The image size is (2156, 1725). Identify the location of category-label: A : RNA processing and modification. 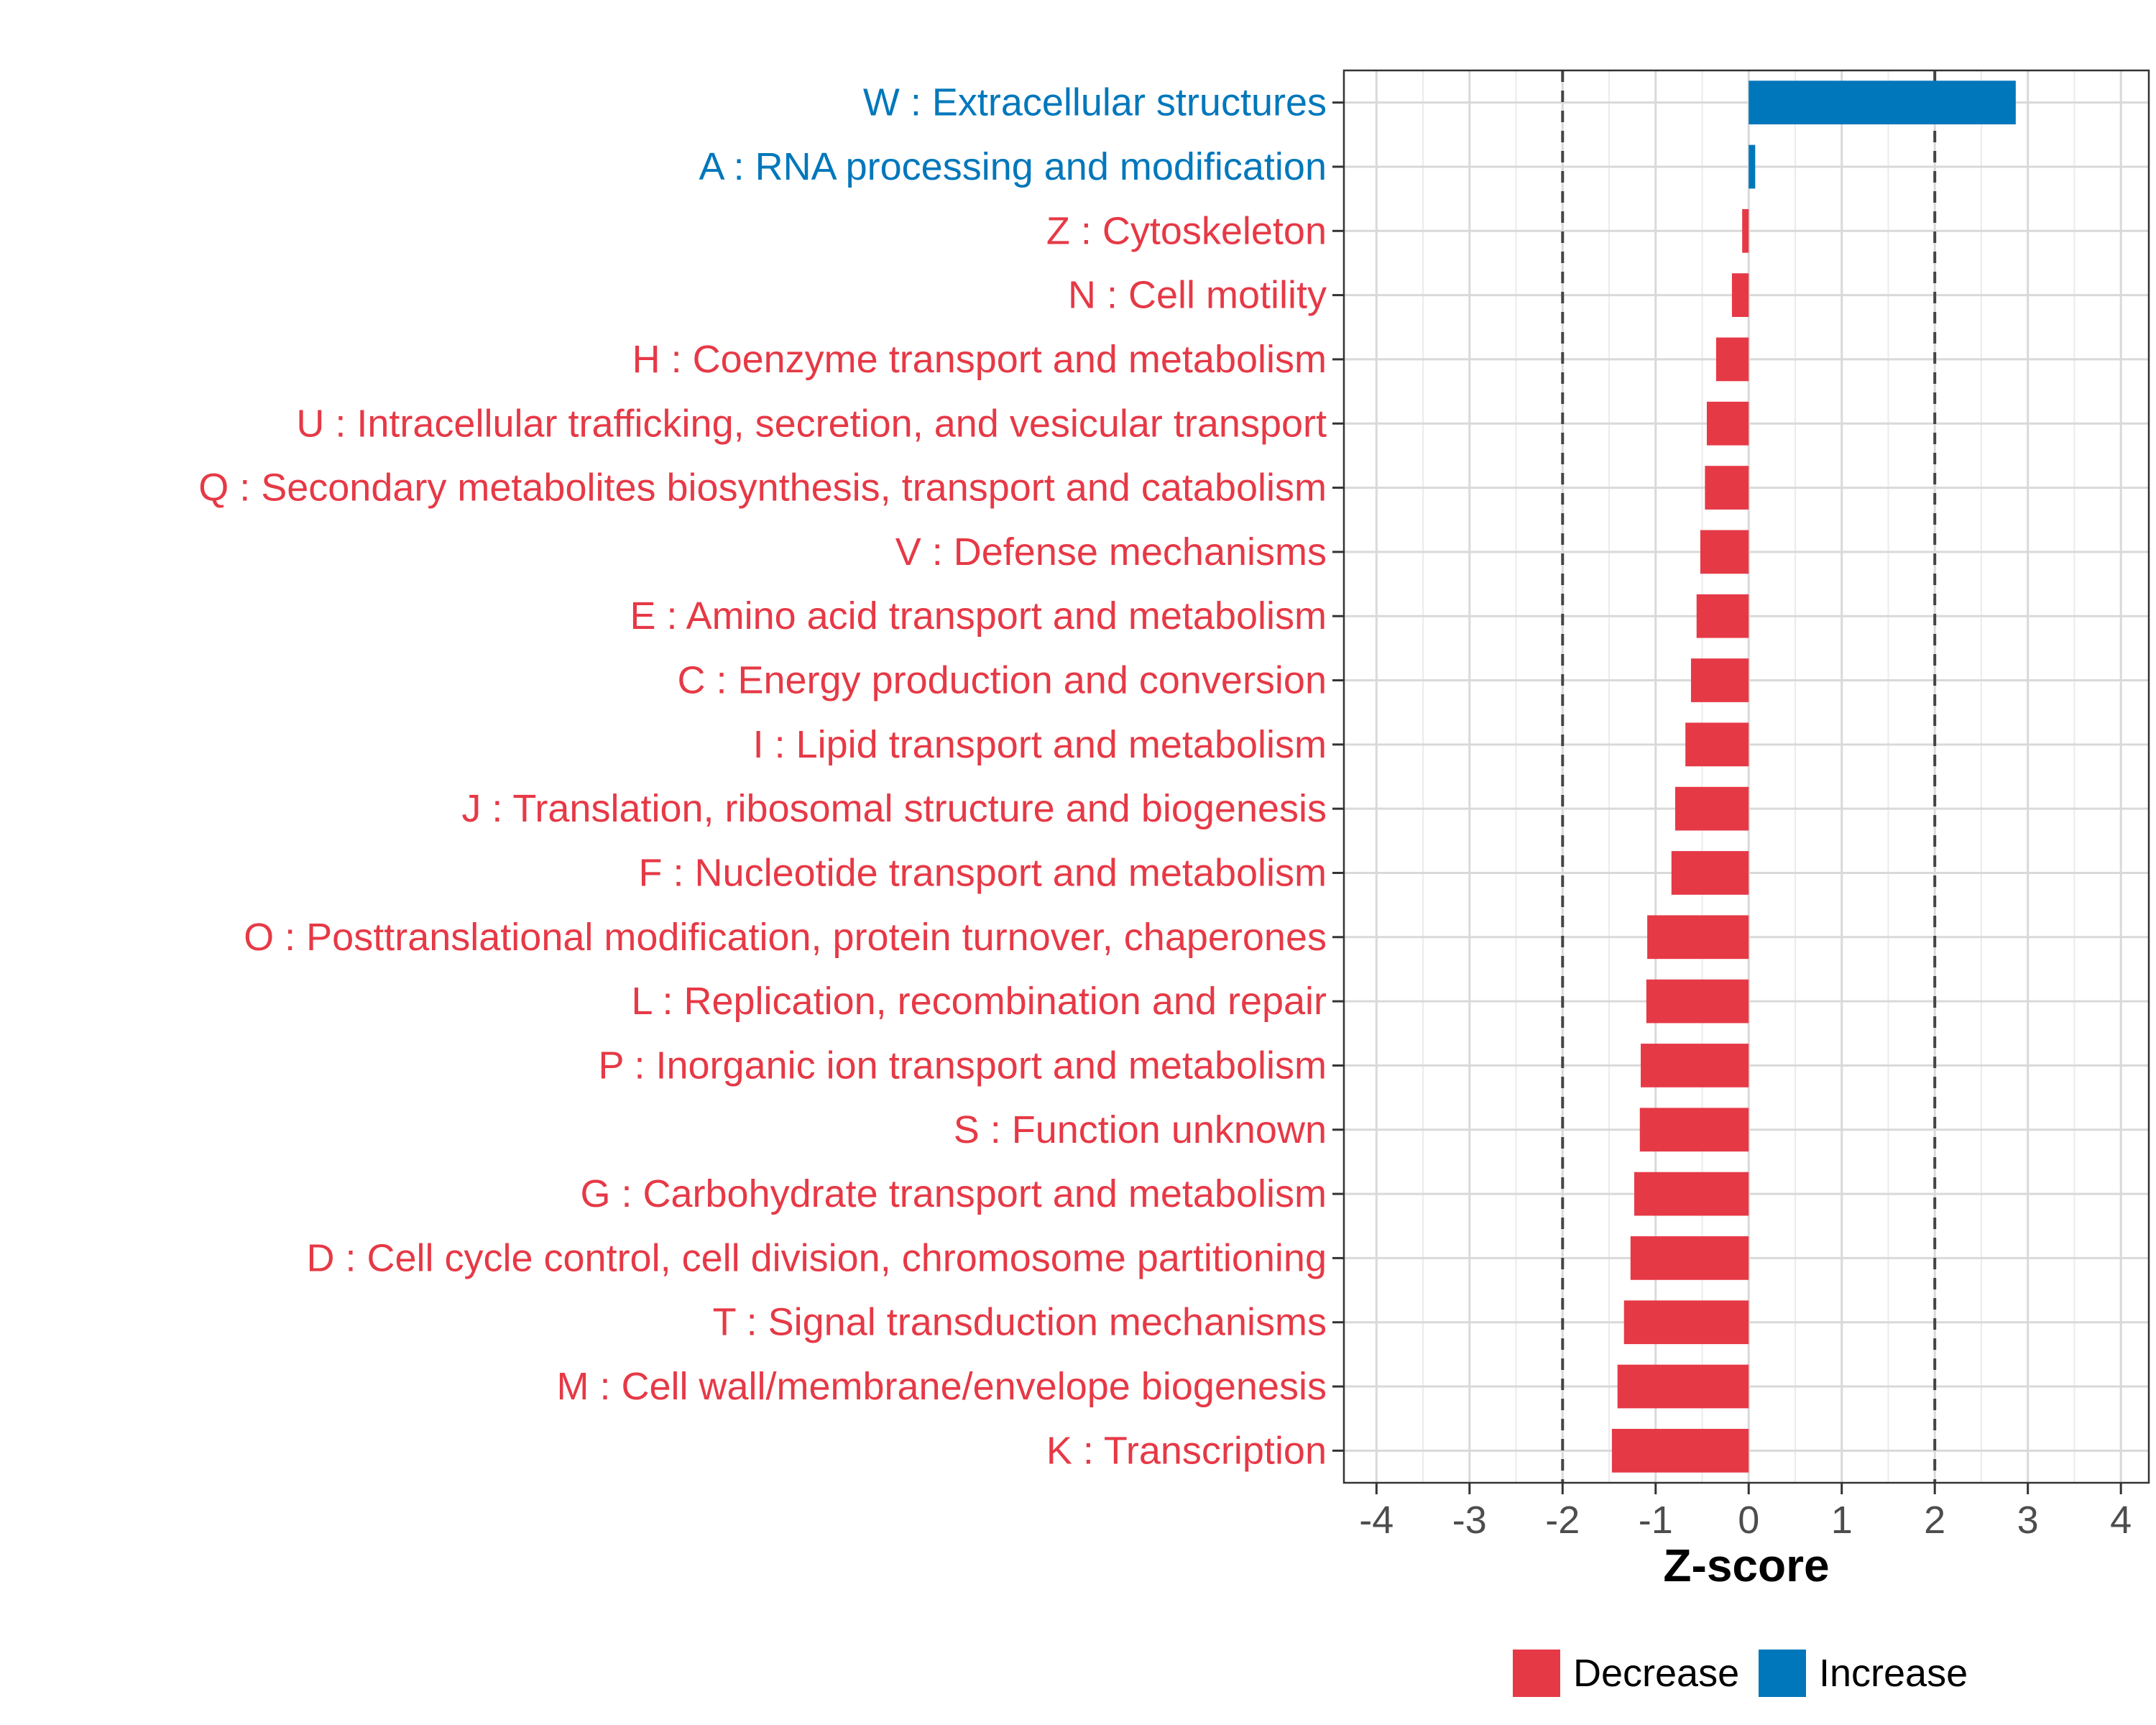
(1013, 166).